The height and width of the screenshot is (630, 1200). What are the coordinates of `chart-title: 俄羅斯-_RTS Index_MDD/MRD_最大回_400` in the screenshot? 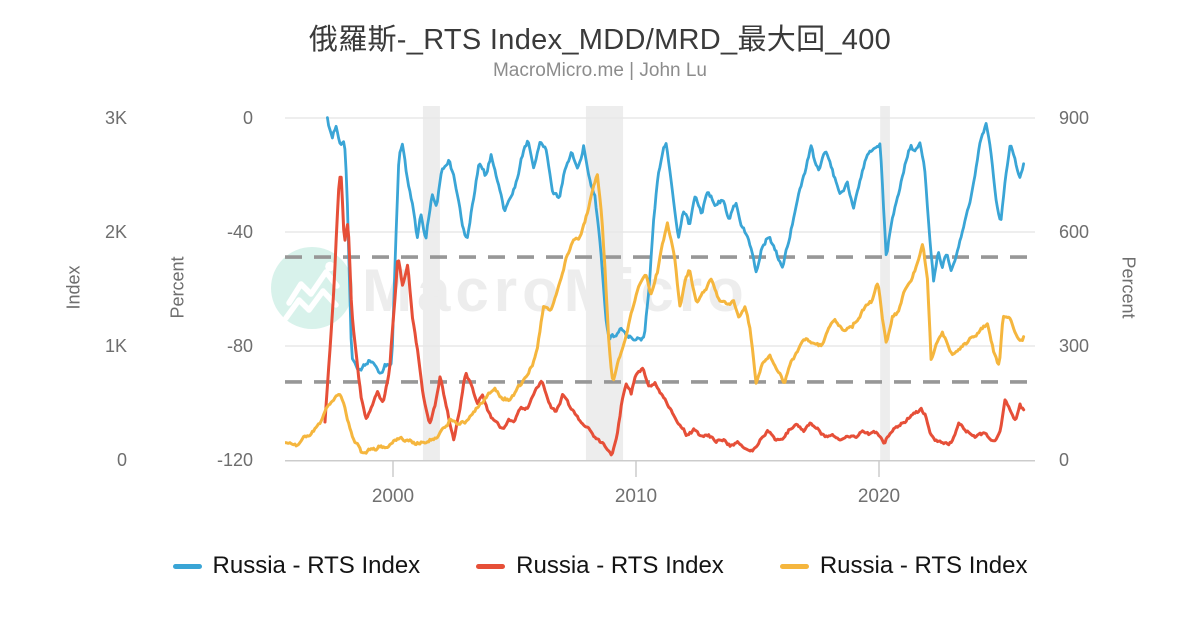 It's located at (600, 40).